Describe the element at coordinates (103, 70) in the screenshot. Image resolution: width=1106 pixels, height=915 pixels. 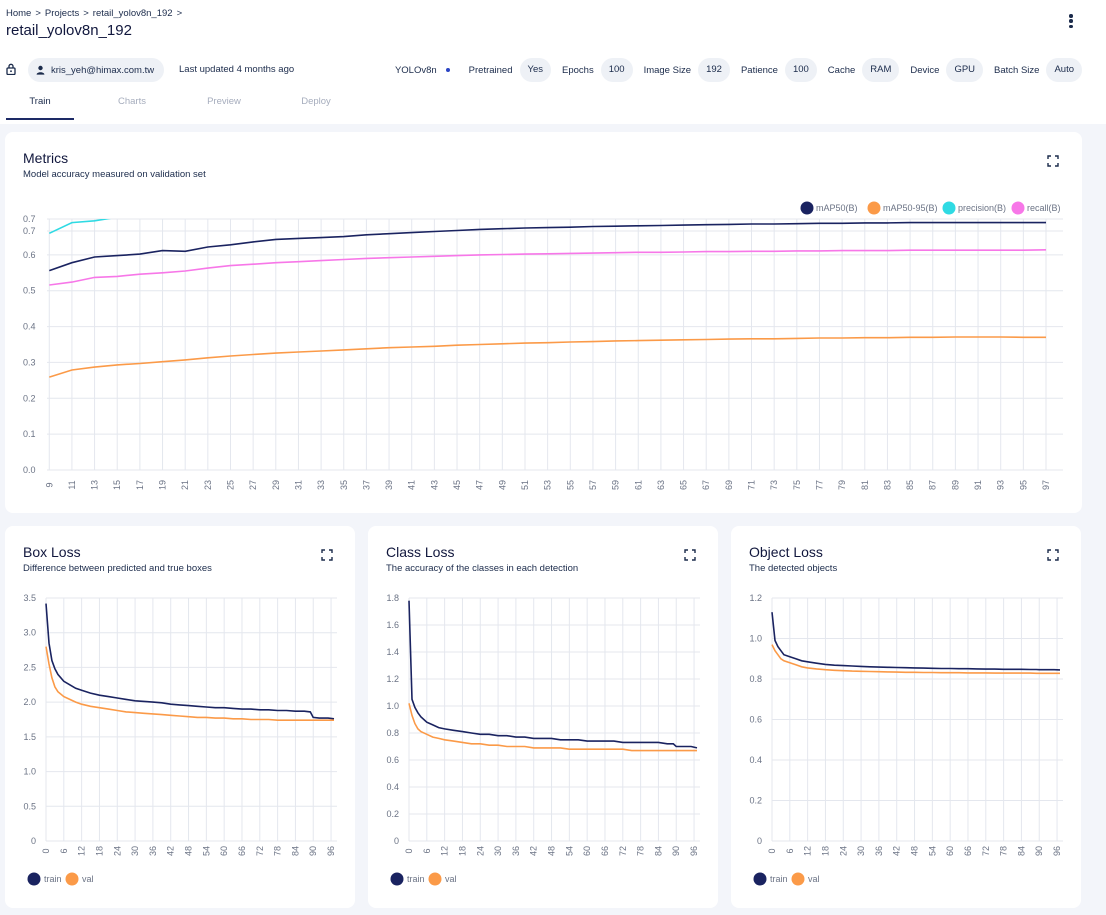
I see `owner-email: kris_yeh@himax.com.tw` at that location.